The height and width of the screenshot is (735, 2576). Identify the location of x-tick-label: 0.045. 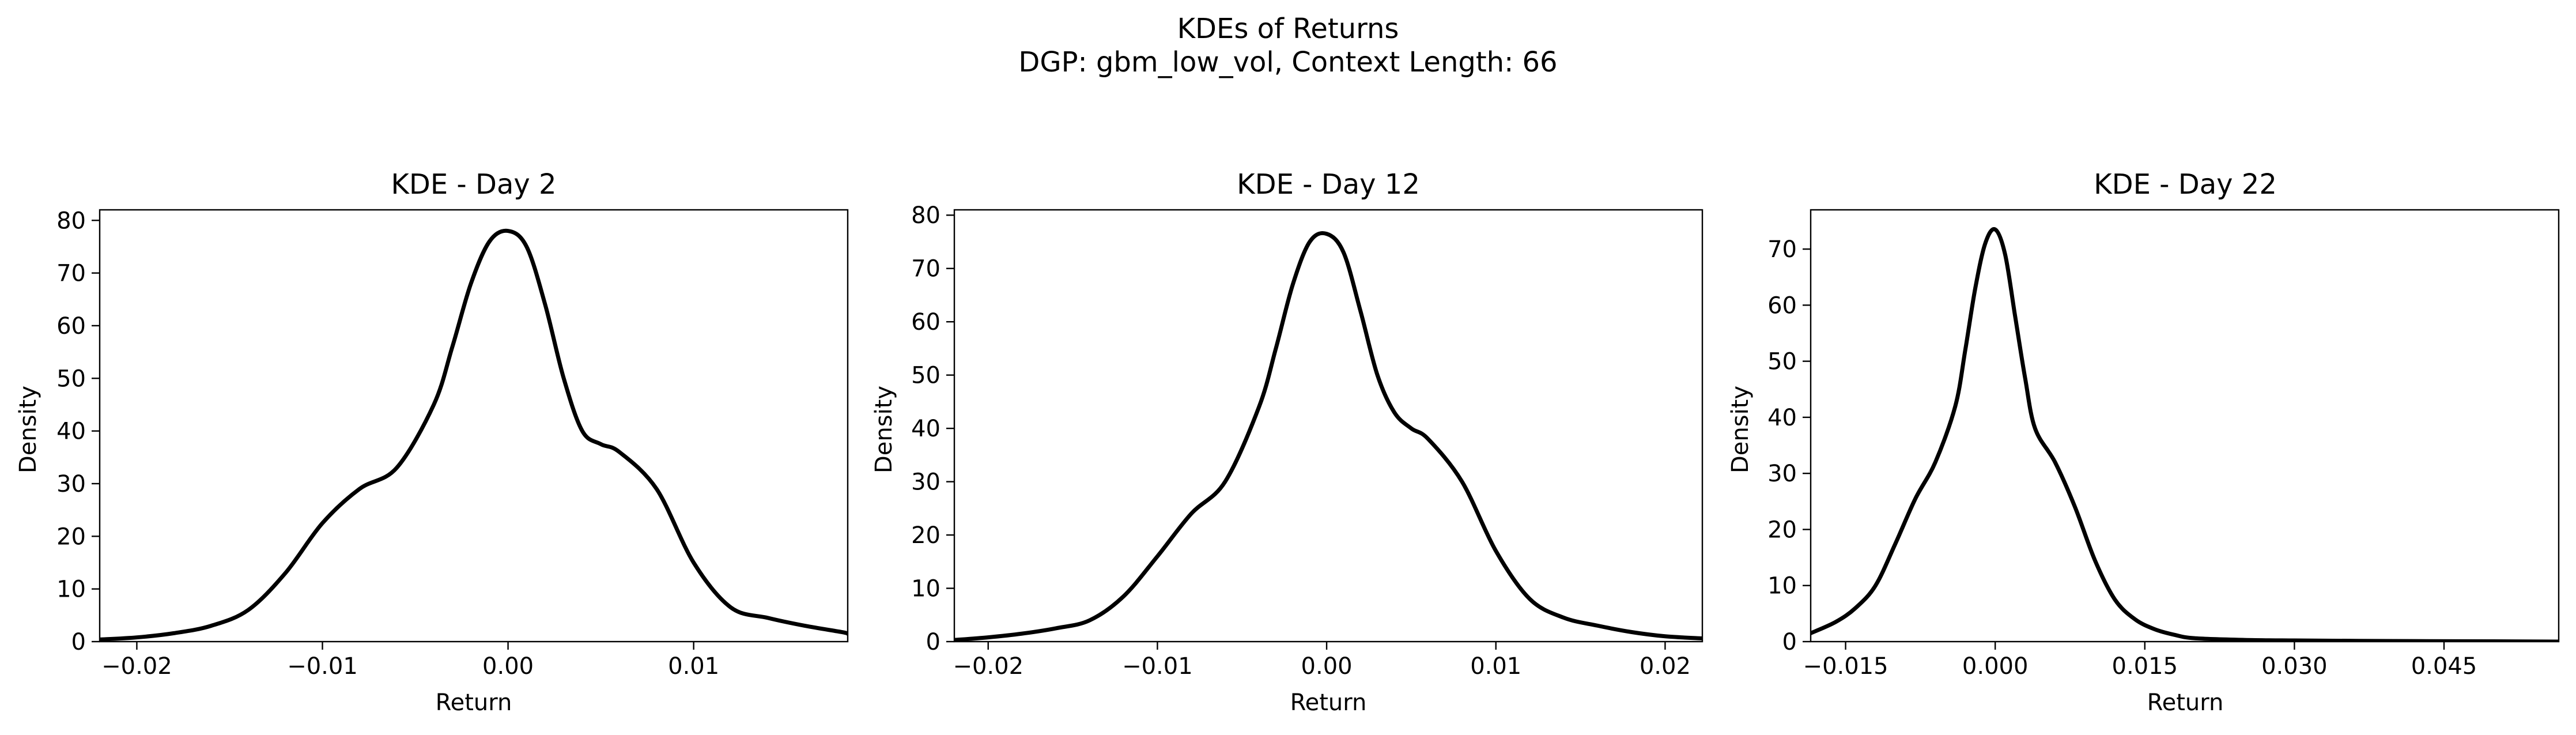
(2444, 666).